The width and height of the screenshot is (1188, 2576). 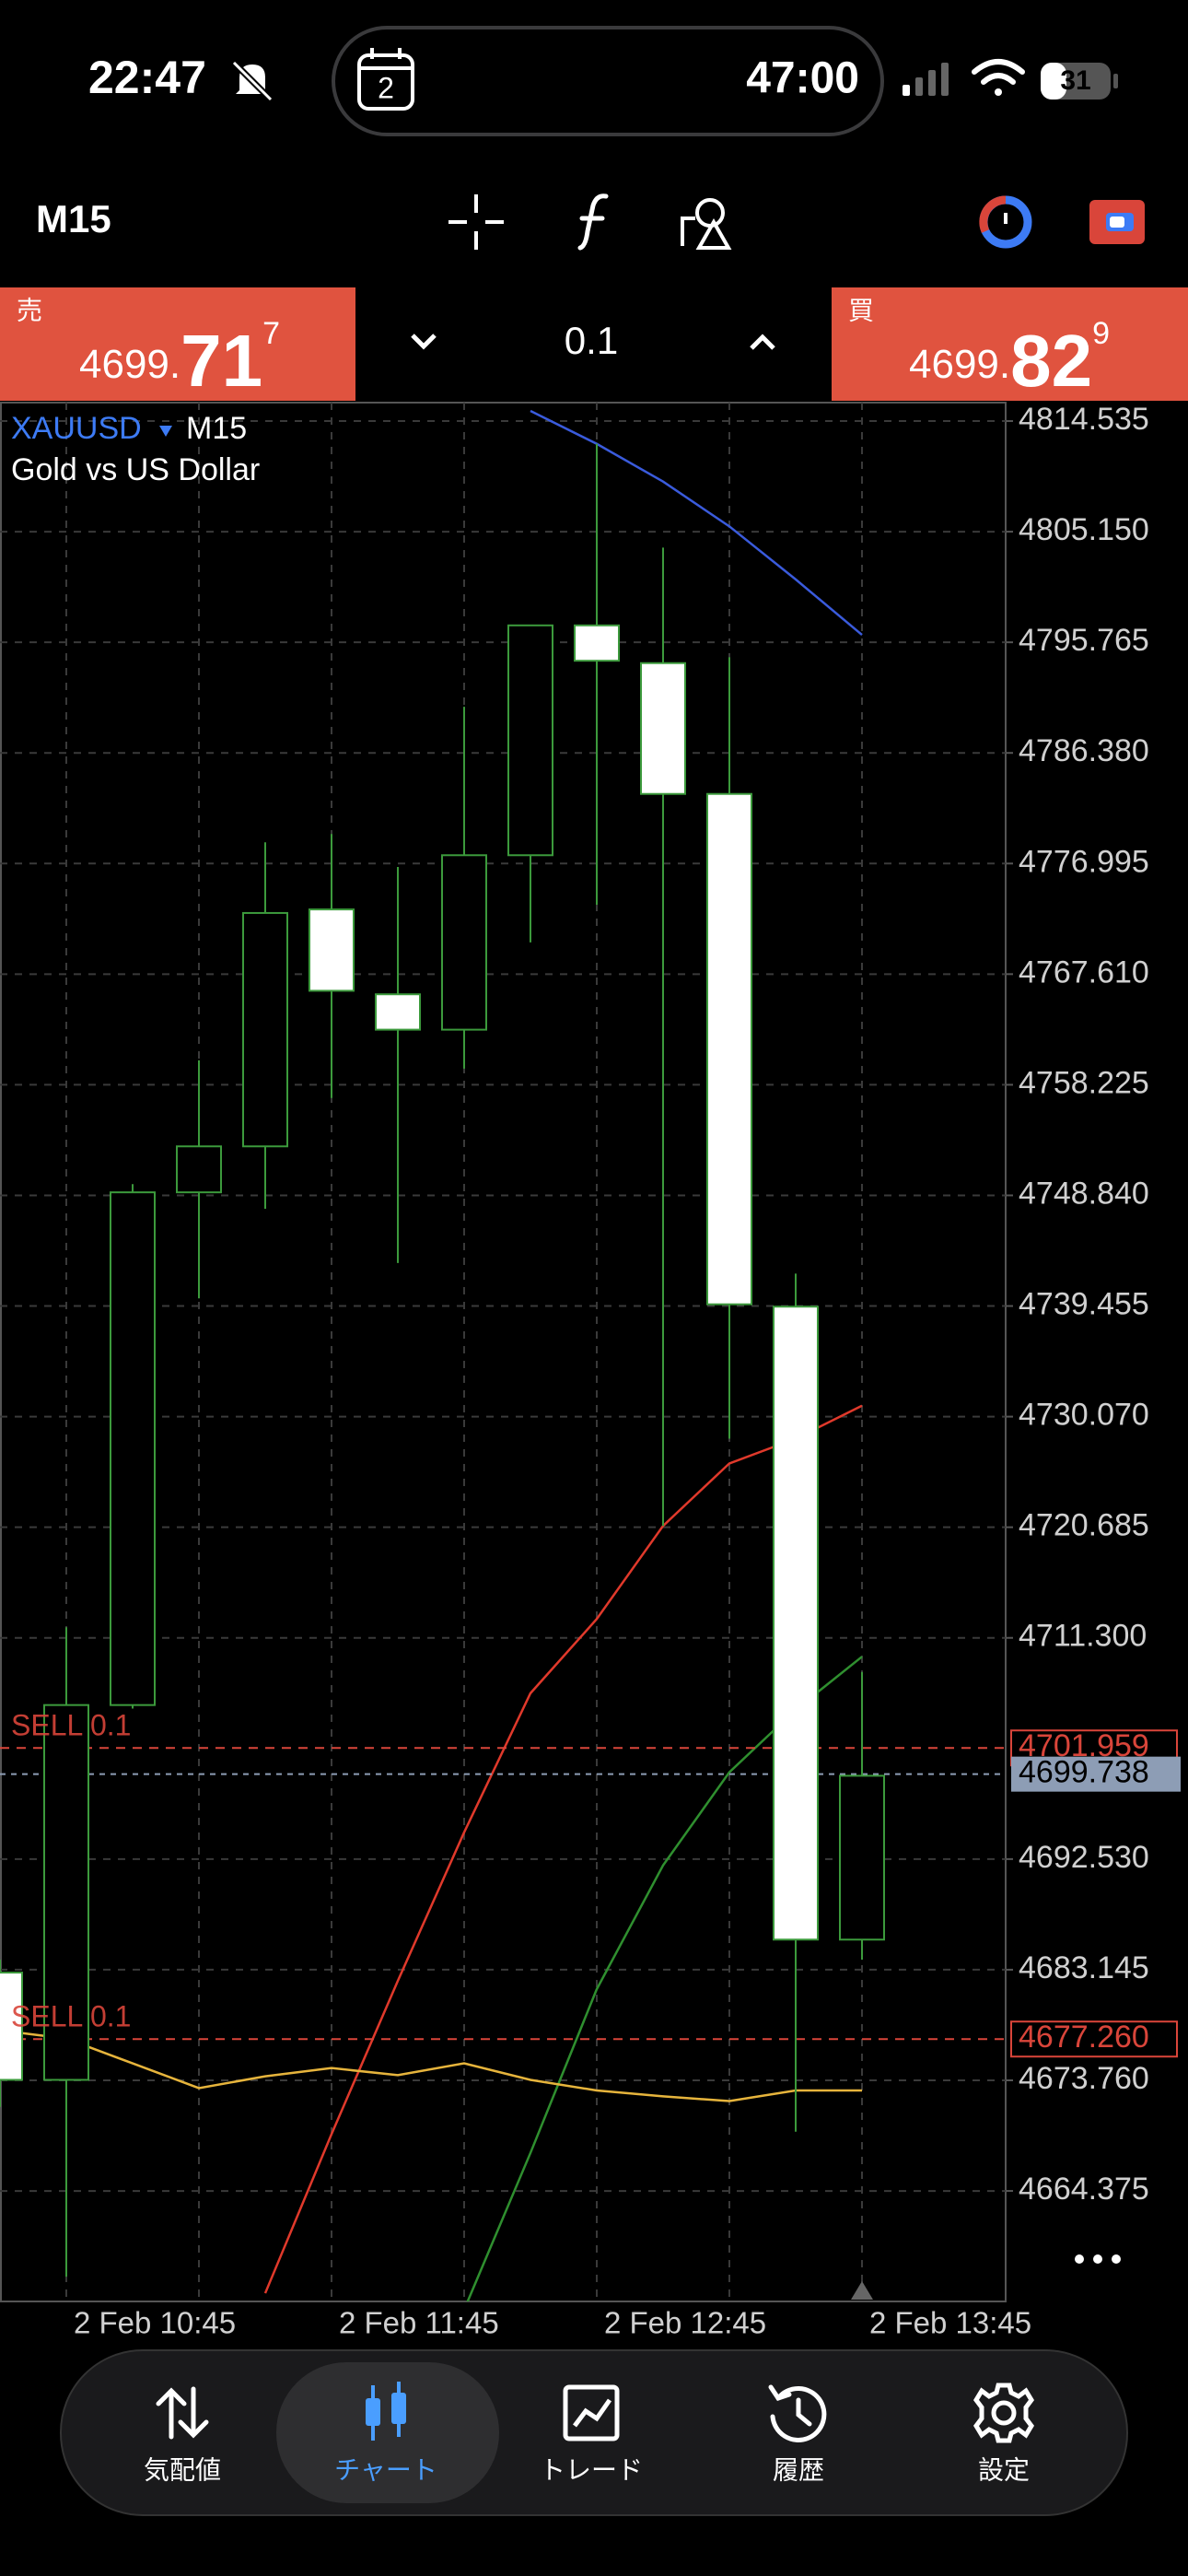 I want to click on y-tick-label: 4730.070, so click(x=1084, y=1415).